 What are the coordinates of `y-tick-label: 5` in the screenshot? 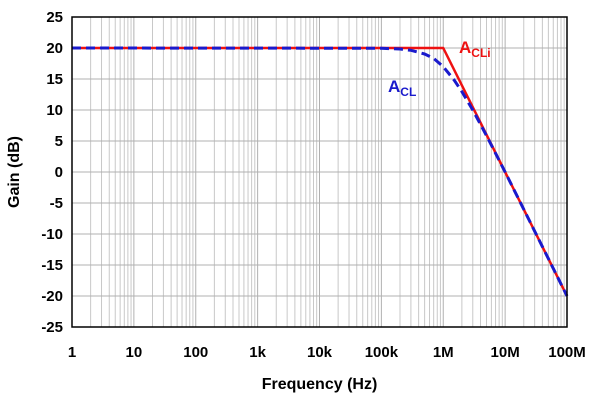 It's located at (59, 141).